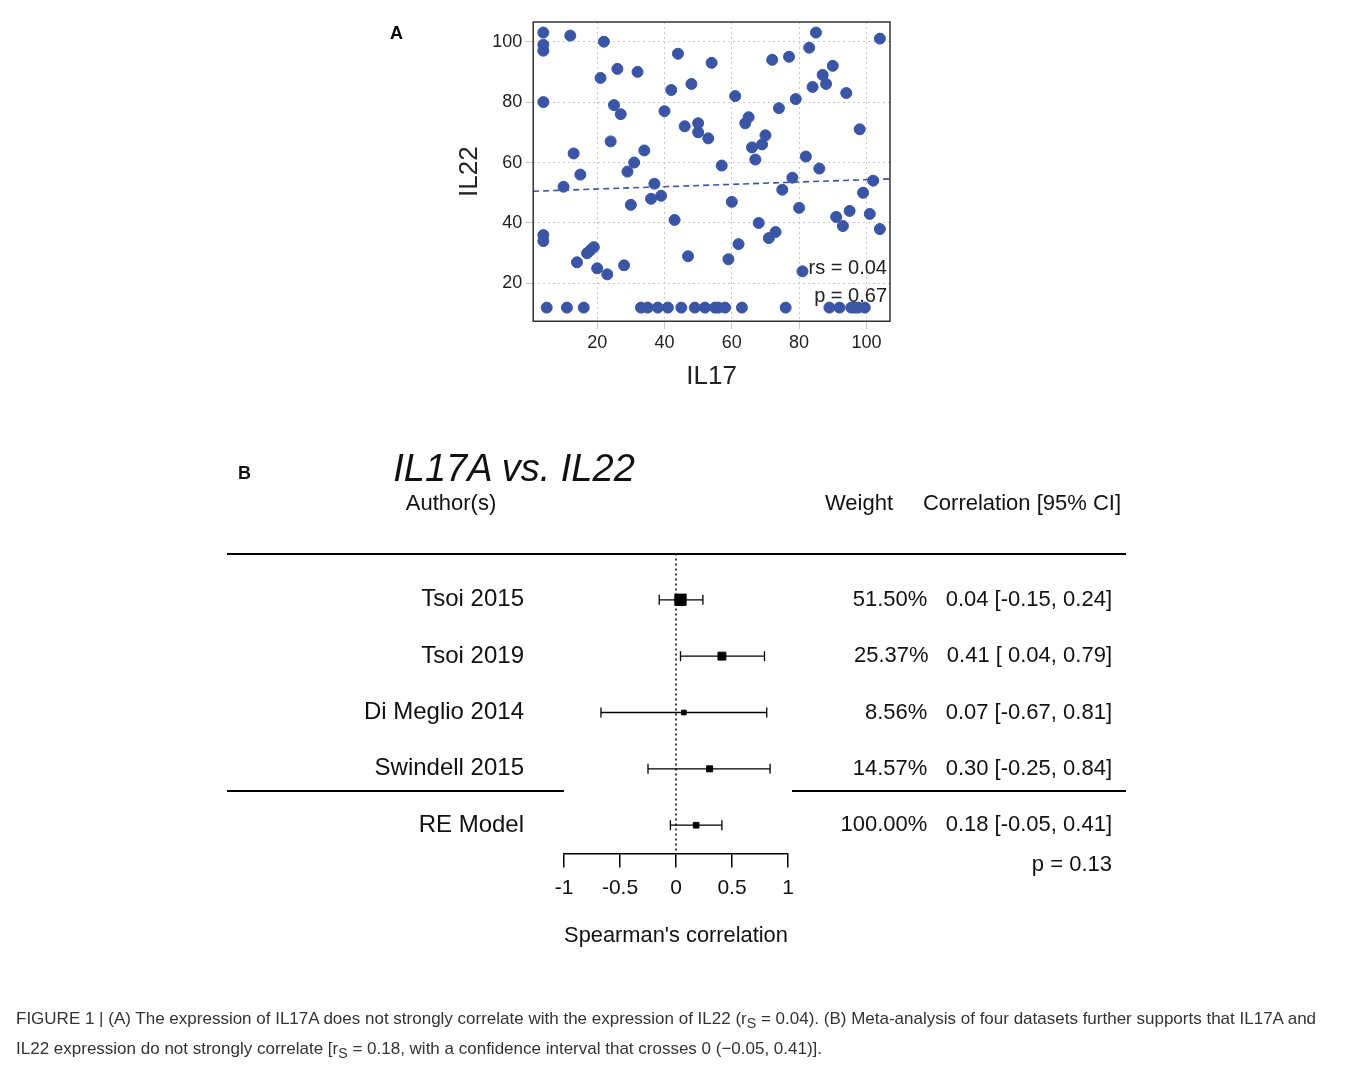  What do you see at coordinates (850, 294) in the screenshot?
I see `annotation: p = 0.67` at bounding box center [850, 294].